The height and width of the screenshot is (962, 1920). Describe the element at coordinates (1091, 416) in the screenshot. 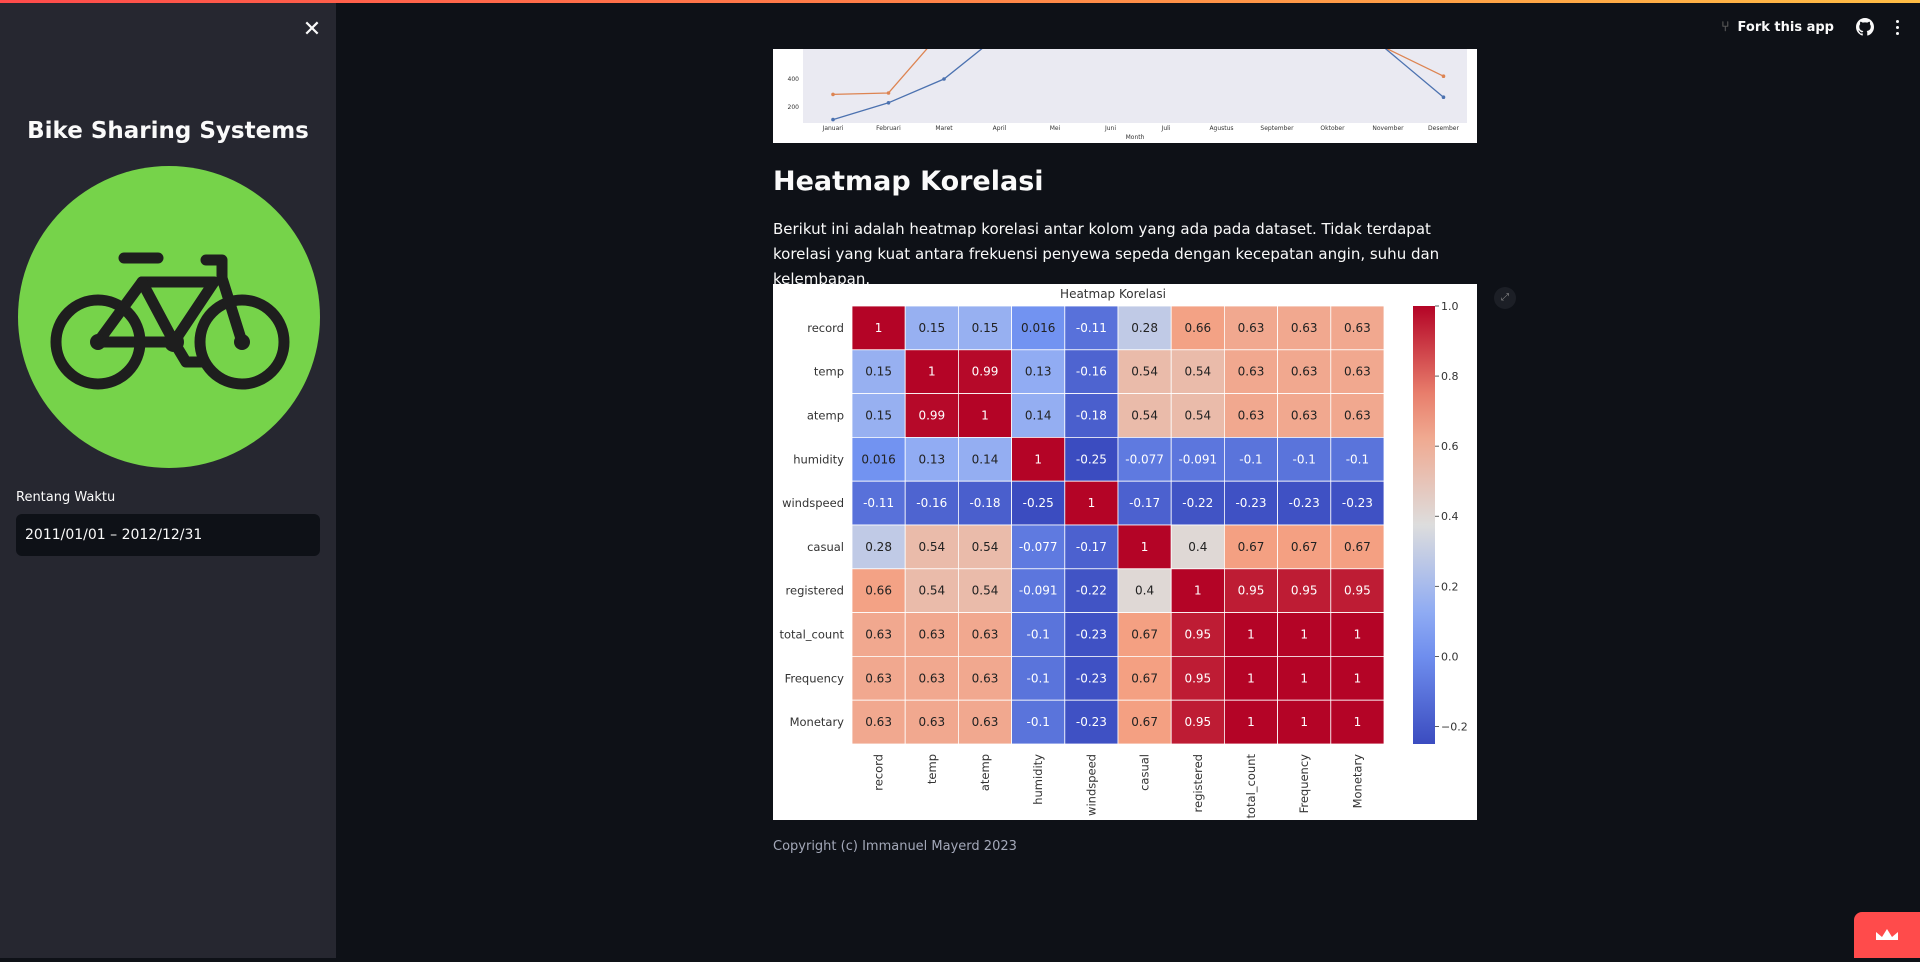

I see `heatmap-cell-value: -0.18` at that location.